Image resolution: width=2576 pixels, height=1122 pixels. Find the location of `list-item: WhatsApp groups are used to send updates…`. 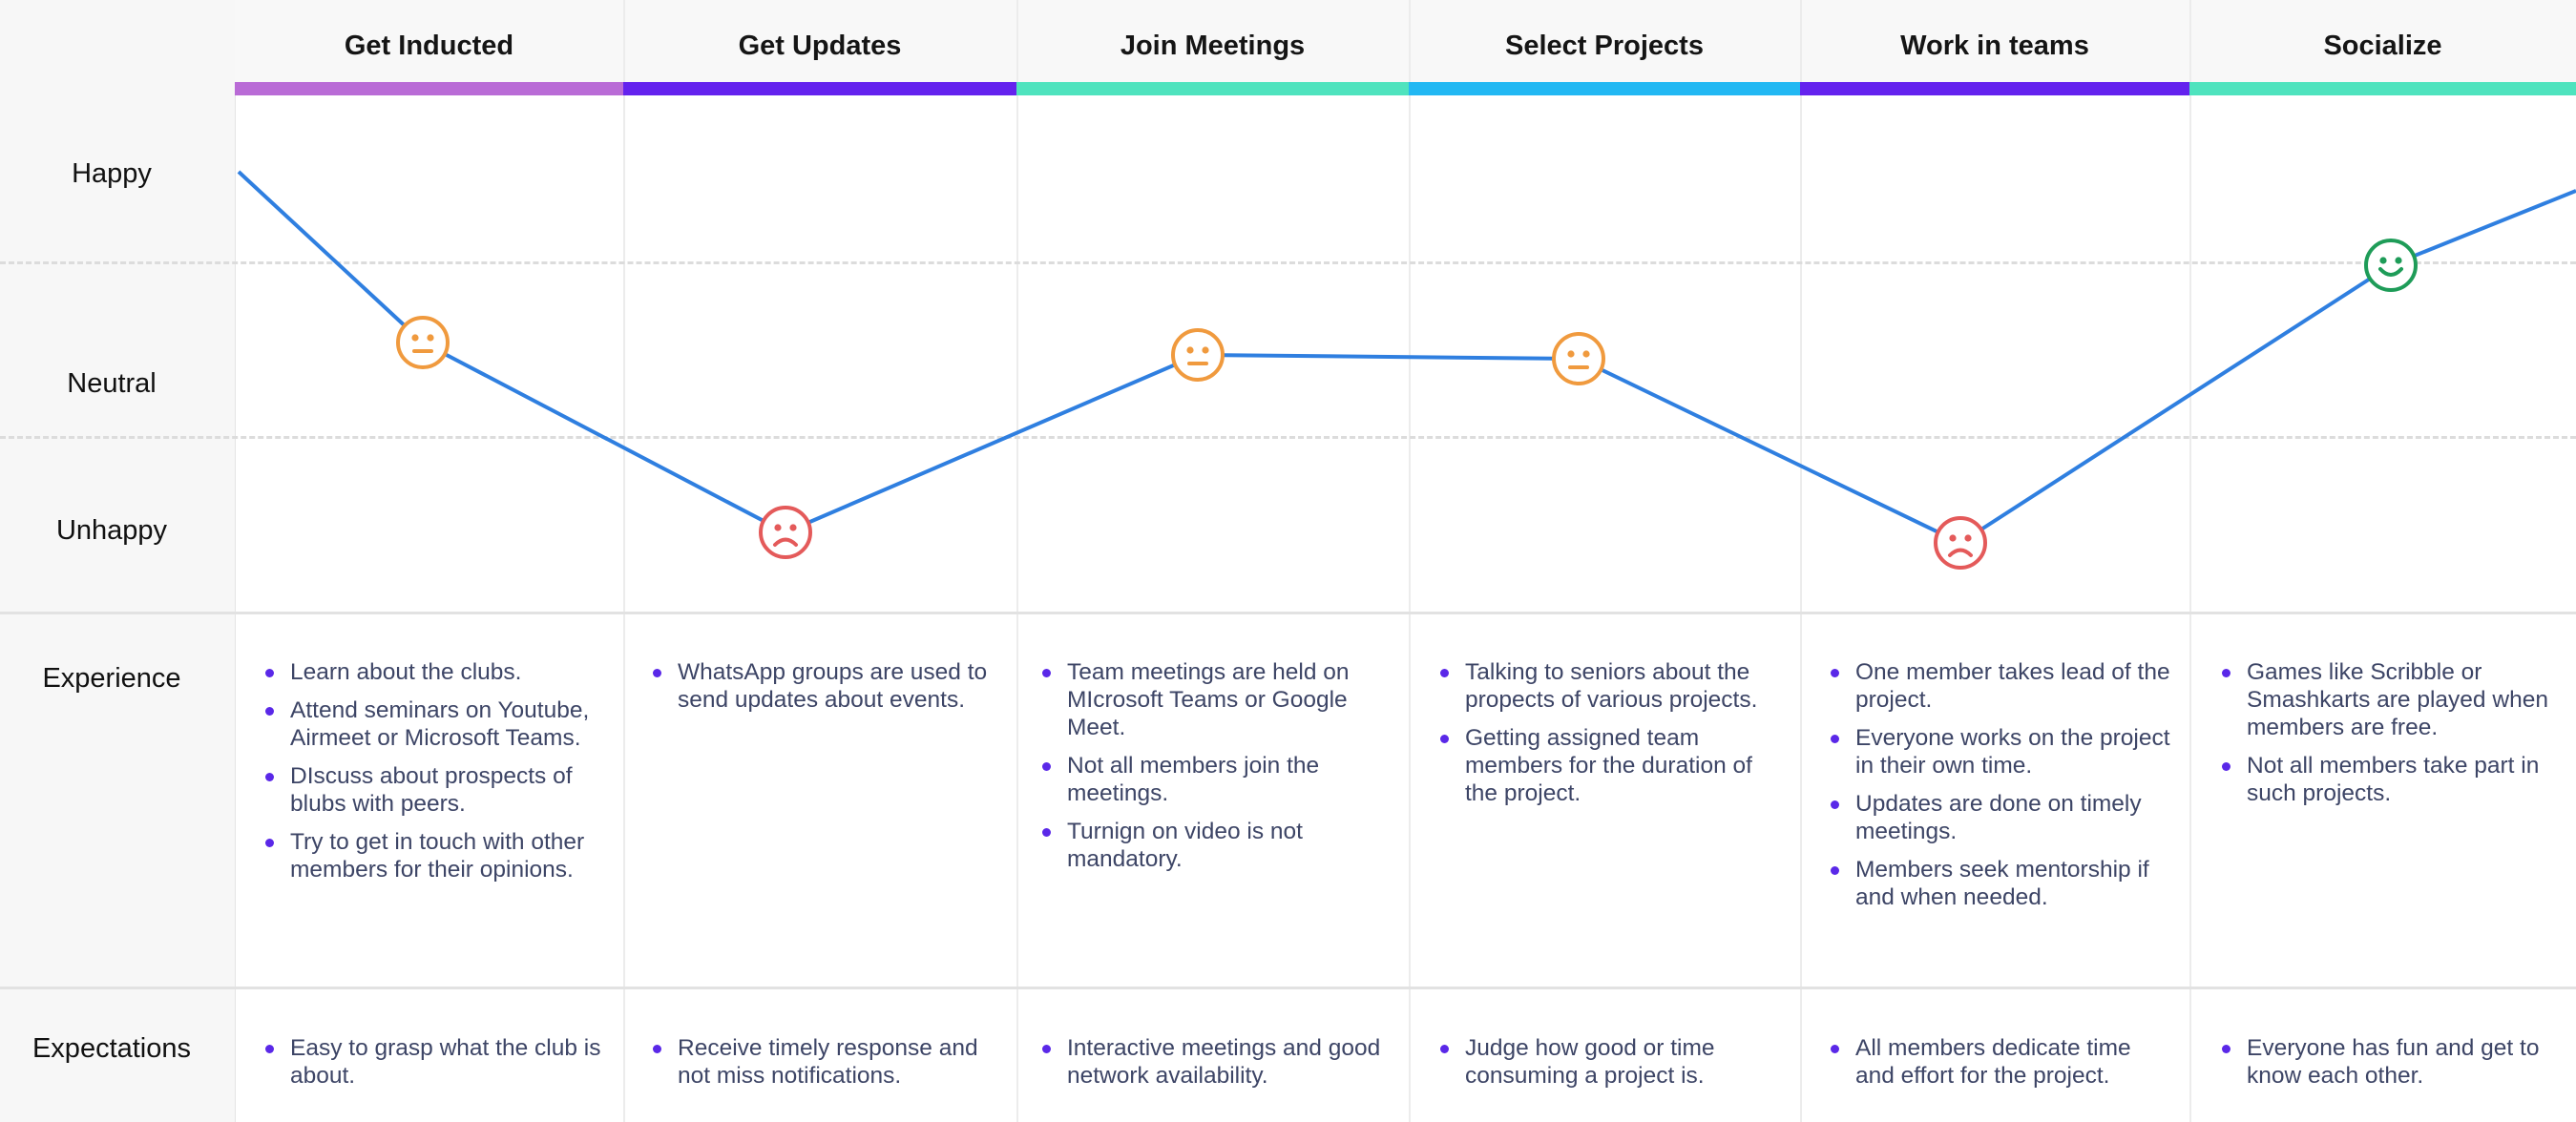

list-item: WhatsApp groups are used to send updates… is located at coordinates (819, 686).